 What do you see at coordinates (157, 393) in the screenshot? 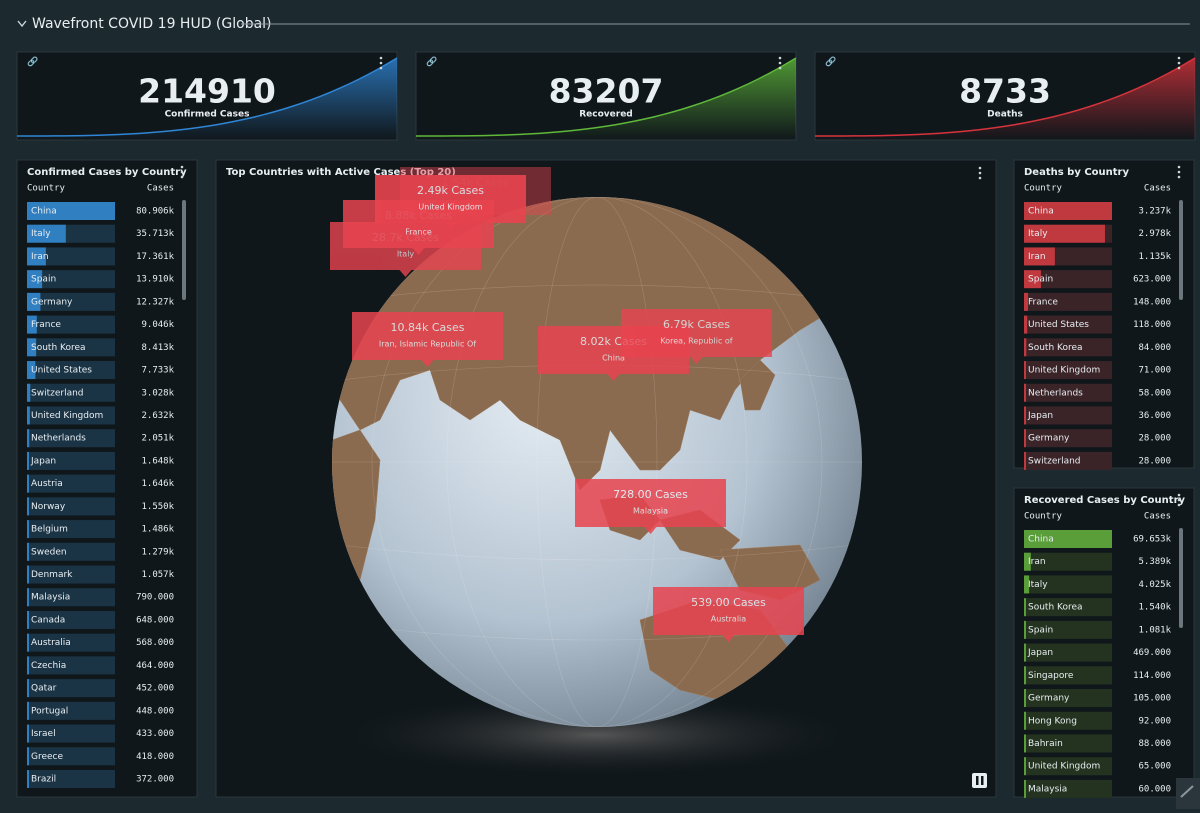
I see `value-label: 3.028k` at bounding box center [157, 393].